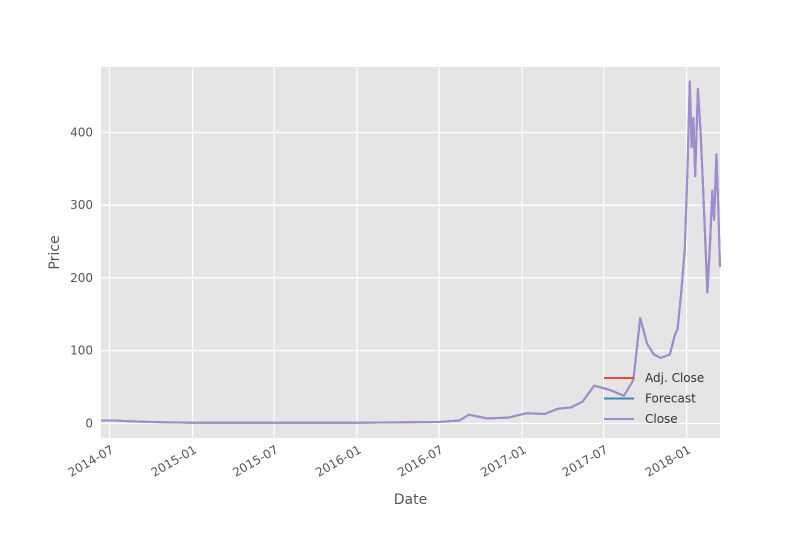 The image size is (800, 550). I want to click on x-tick-label: 2018-01, so click(668, 460).